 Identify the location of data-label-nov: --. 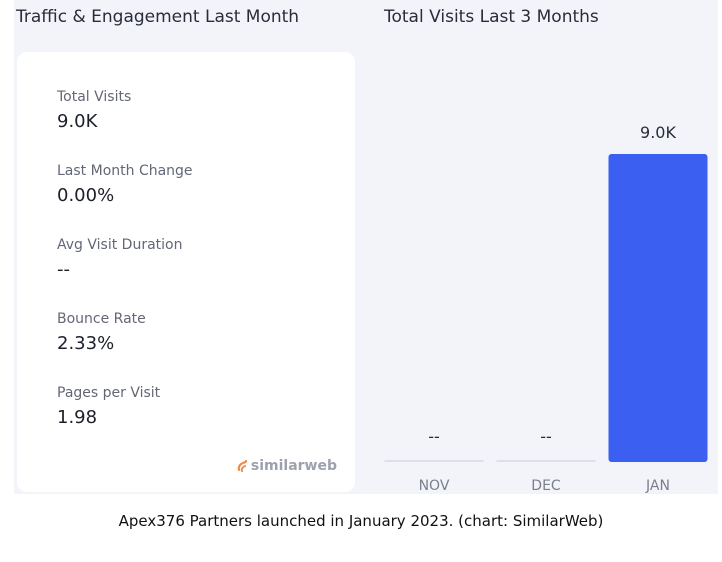
(434, 436).